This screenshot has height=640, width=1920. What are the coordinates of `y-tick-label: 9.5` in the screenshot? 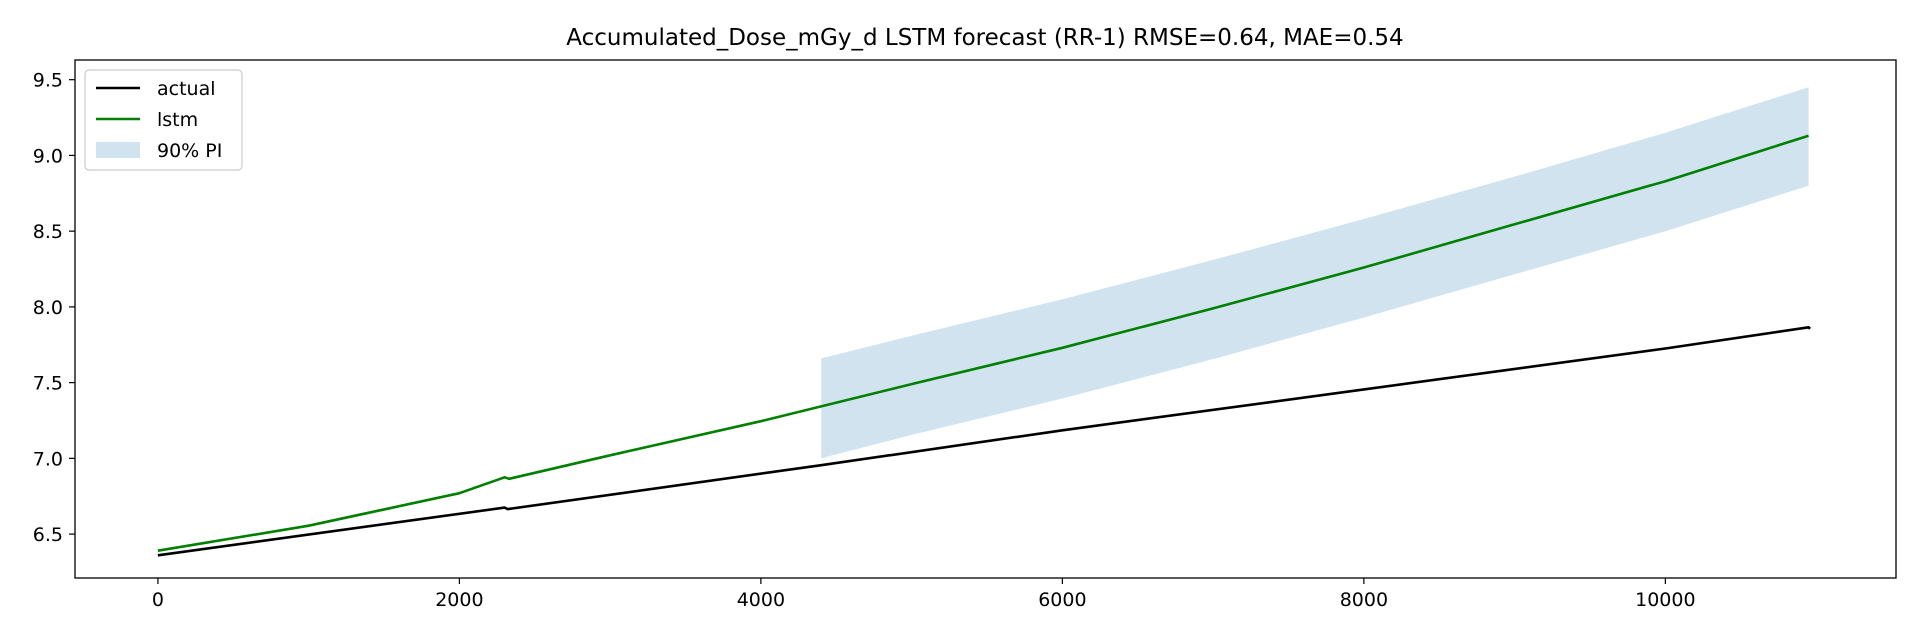 It's located at (48, 81).